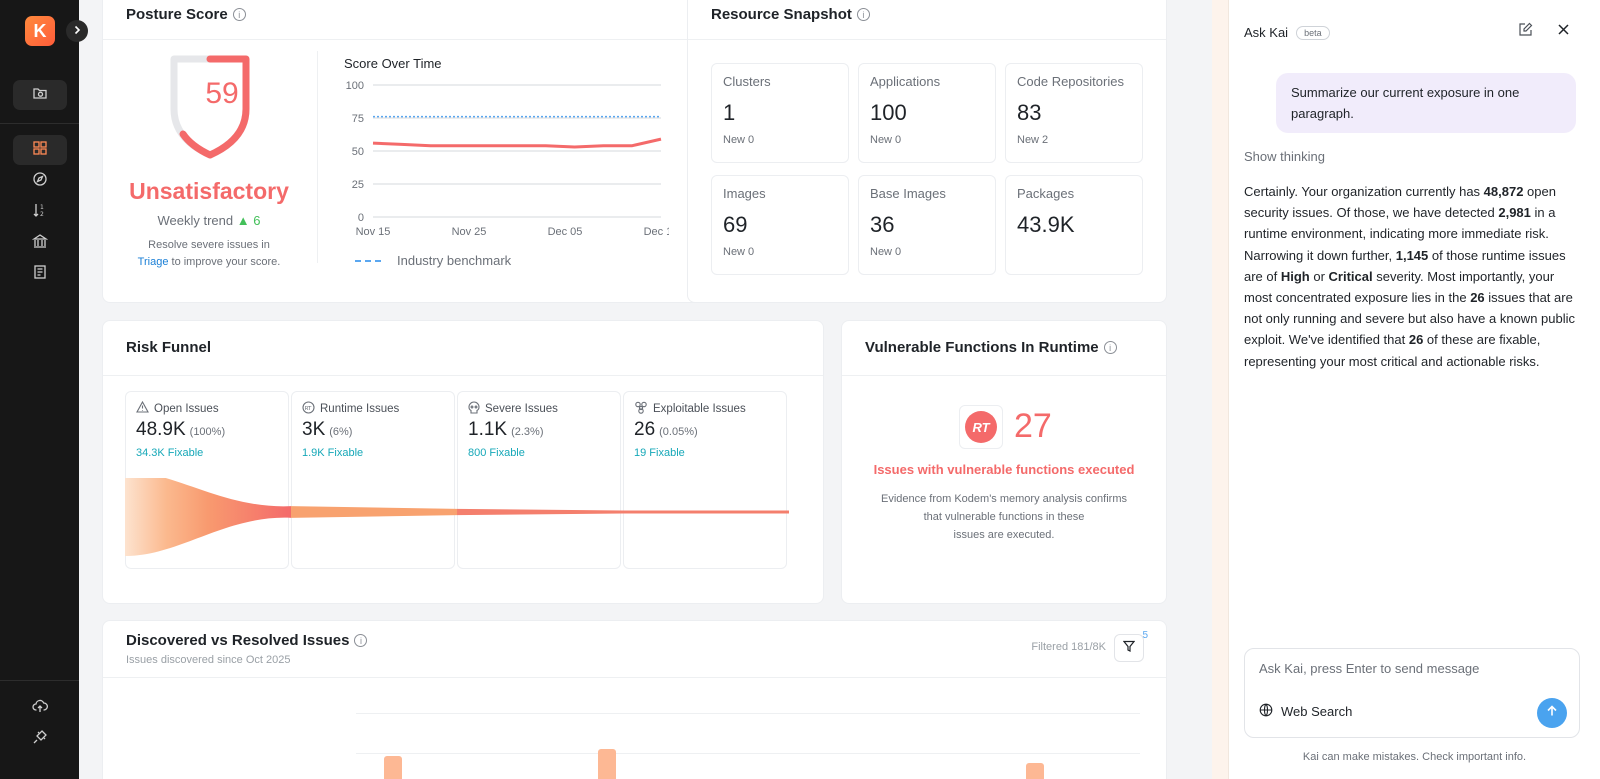  I want to click on show-thinking-toggle: Show thinking, so click(1284, 156).